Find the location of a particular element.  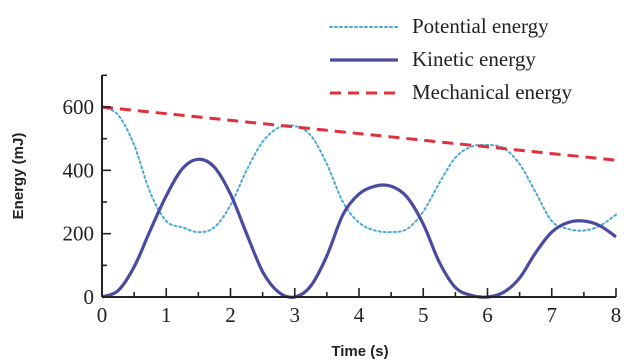

x-tick-label: 3 is located at coordinates (295, 315).